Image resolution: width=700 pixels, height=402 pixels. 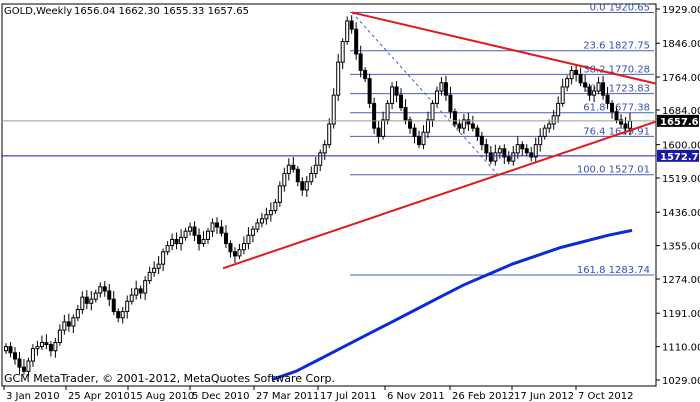 I want to click on support-level-badge-bg, so click(x=678, y=155).